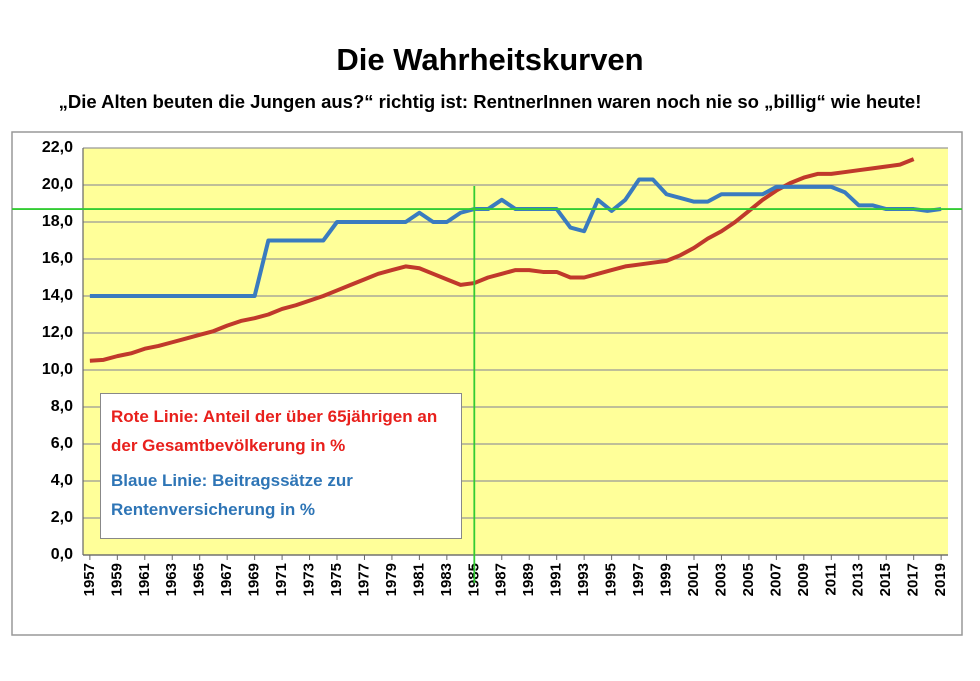  Describe the element at coordinates (391, 579) in the screenshot. I see `x-tick-label: 1979` at that location.